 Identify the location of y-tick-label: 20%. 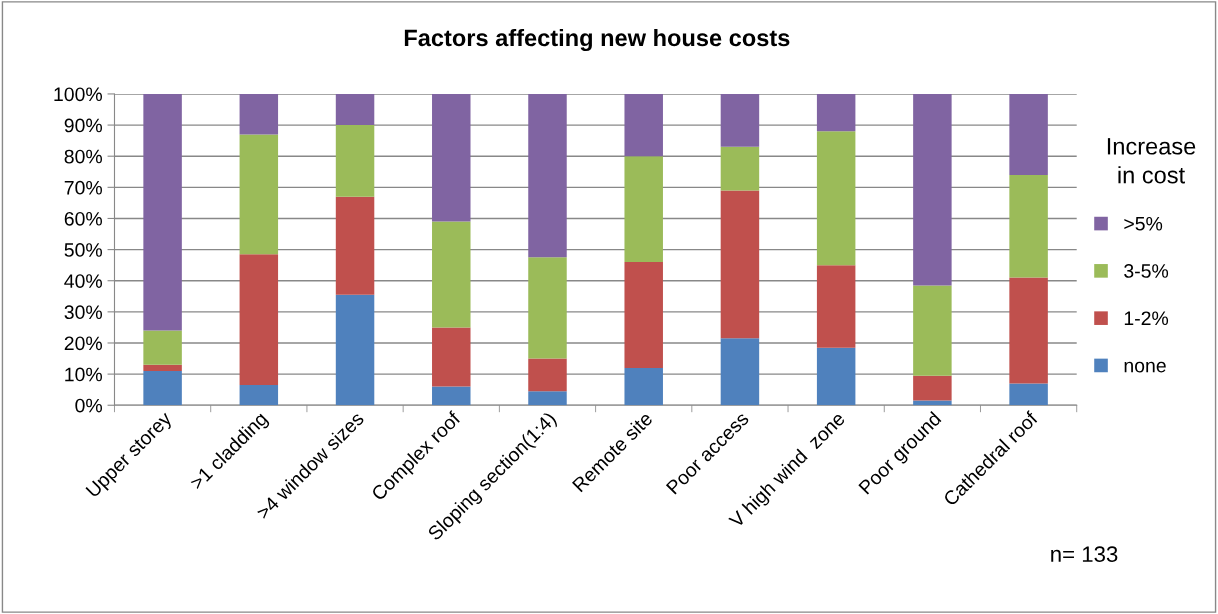
(83, 343).